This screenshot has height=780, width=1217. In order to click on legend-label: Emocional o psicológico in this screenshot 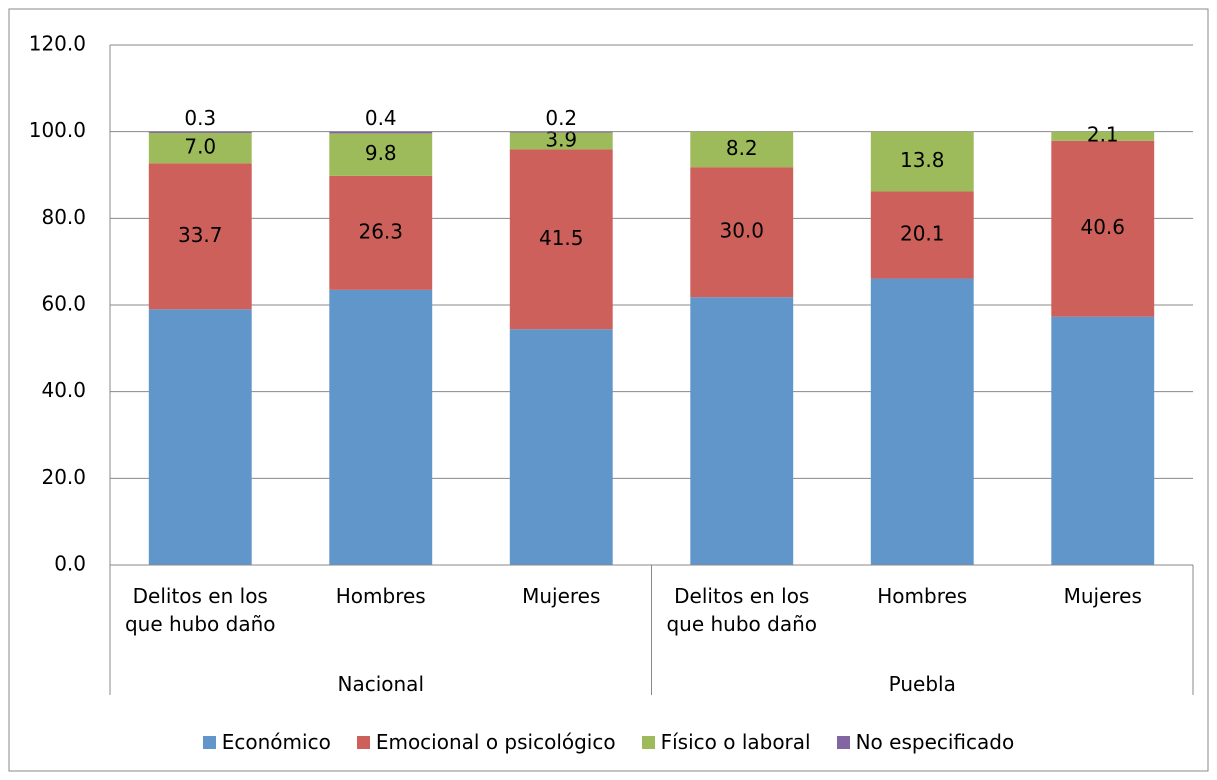, I will do `click(495, 742)`.